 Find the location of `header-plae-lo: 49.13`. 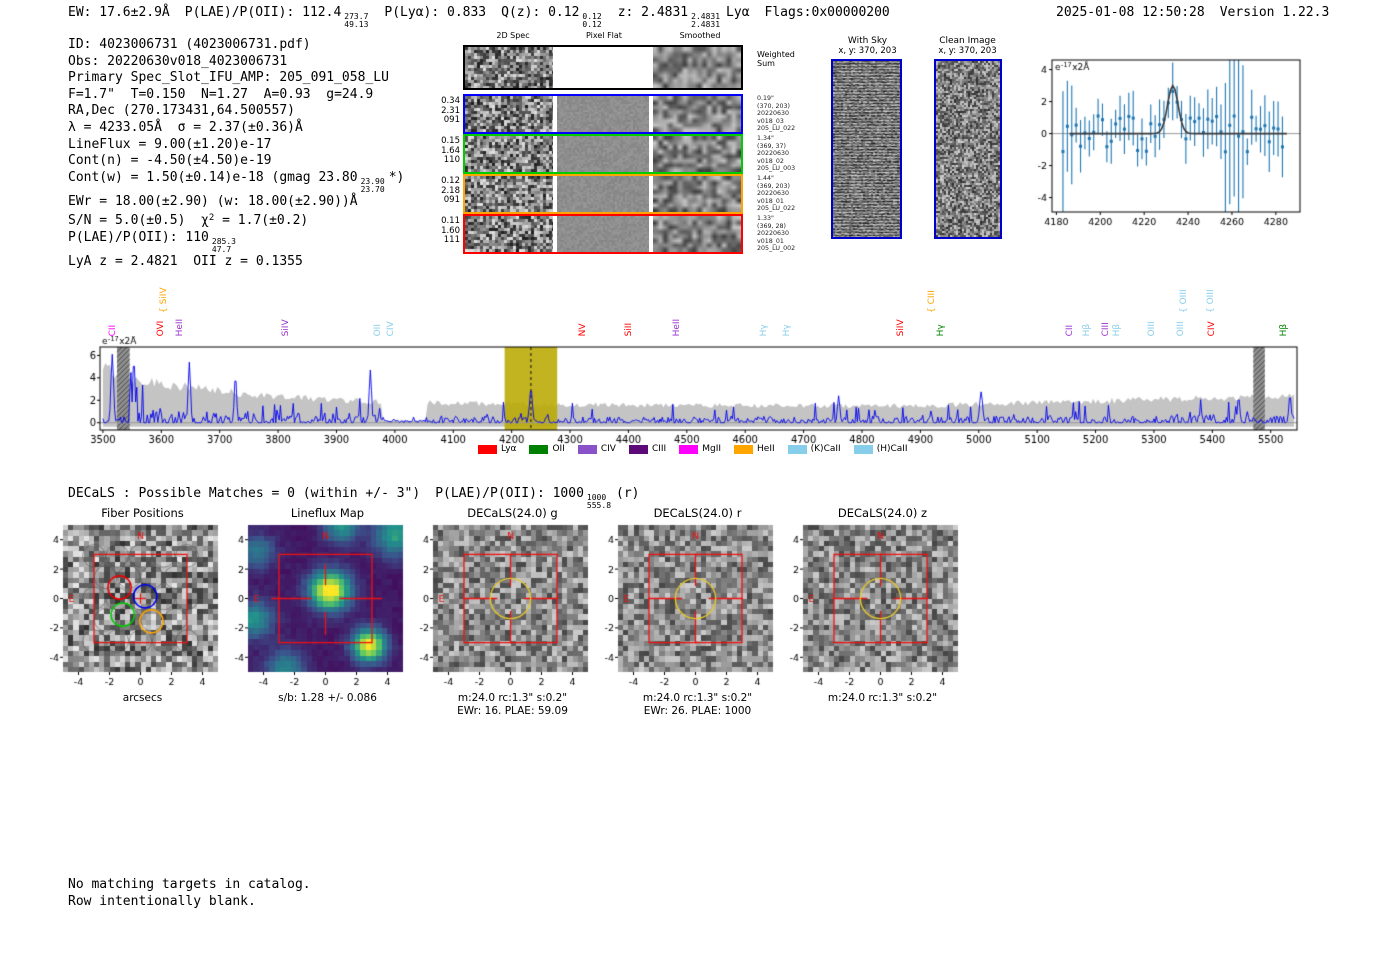

header-plae-lo: 49.13 is located at coordinates (356, 24).